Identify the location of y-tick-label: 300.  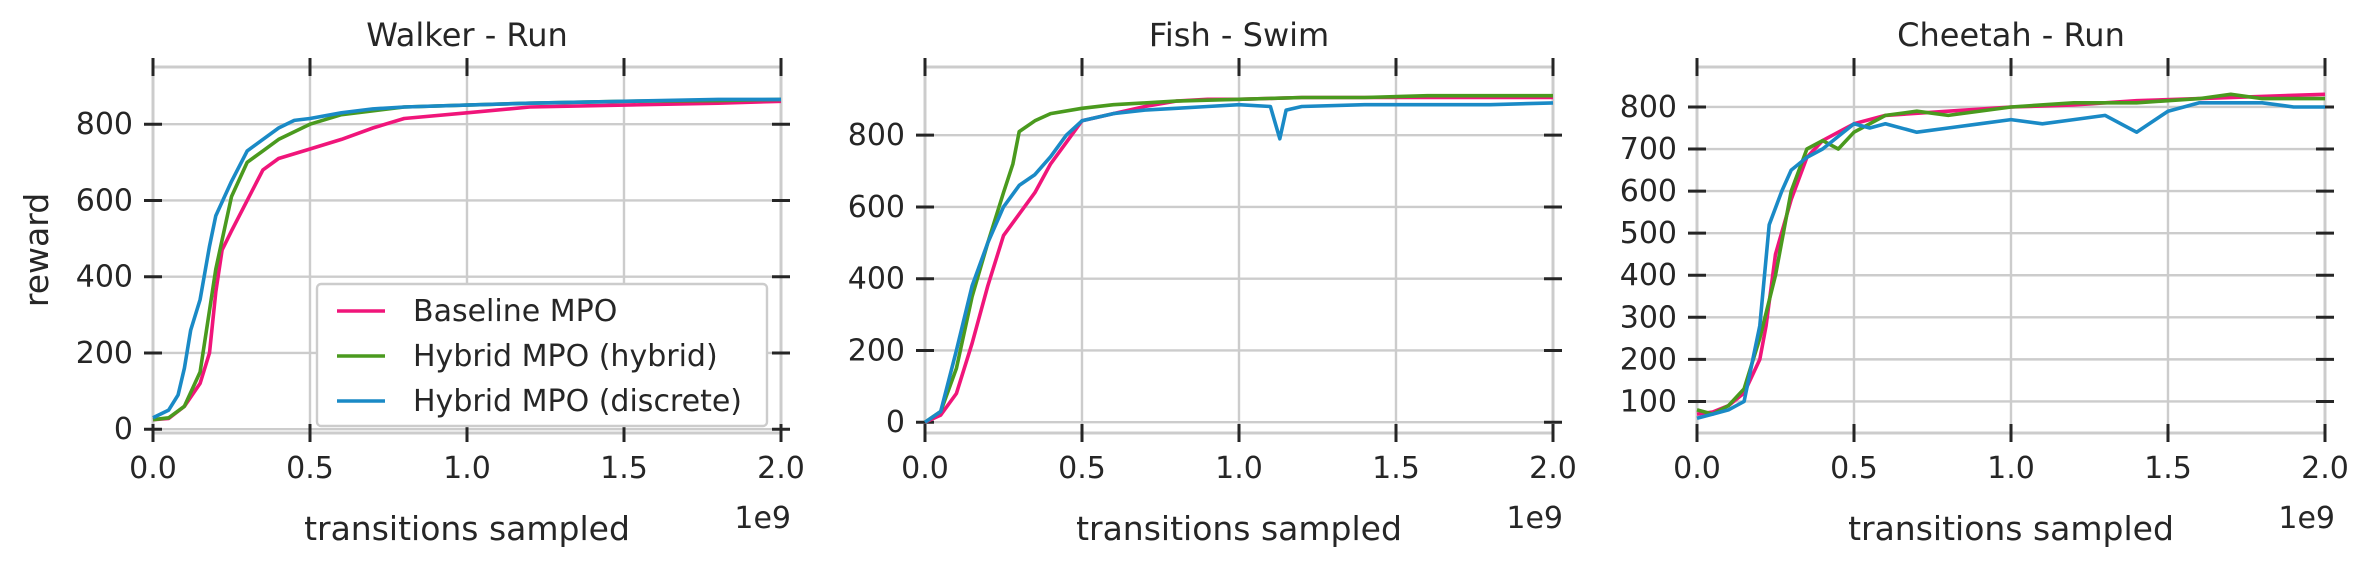
(1648, 317).